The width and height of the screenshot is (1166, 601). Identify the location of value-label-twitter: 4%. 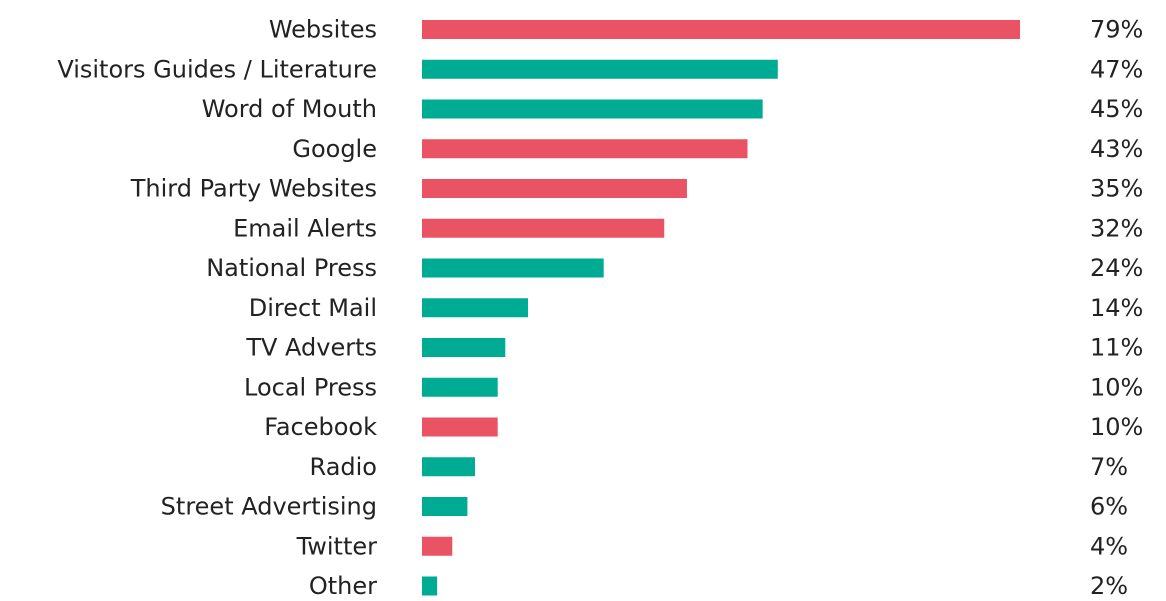
(1109, 546).